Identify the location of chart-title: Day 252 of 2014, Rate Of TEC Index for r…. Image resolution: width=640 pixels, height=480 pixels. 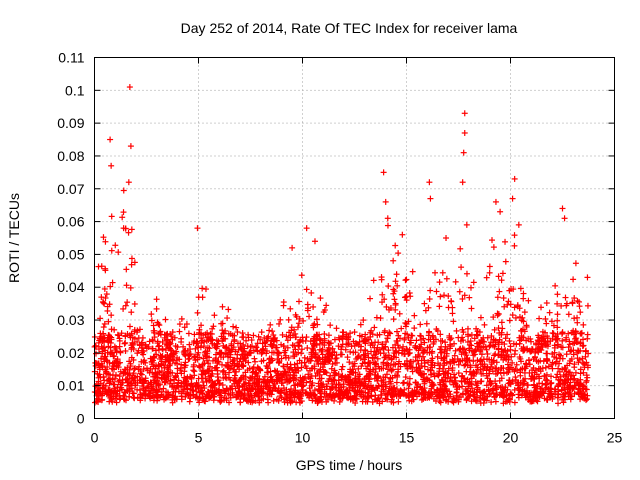
(349, 28).